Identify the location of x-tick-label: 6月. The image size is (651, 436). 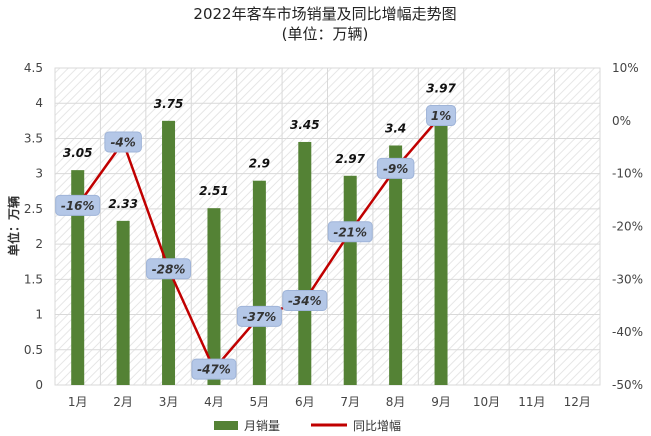
(305, 402).